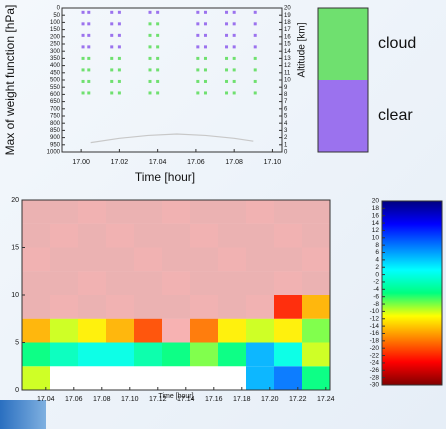 The height and width of the screenshot is (429, 446). What do you see at coordinates (15, 200) in the screenshot?
I see `y-tick-label: 20` at bounding box center [15, 200].